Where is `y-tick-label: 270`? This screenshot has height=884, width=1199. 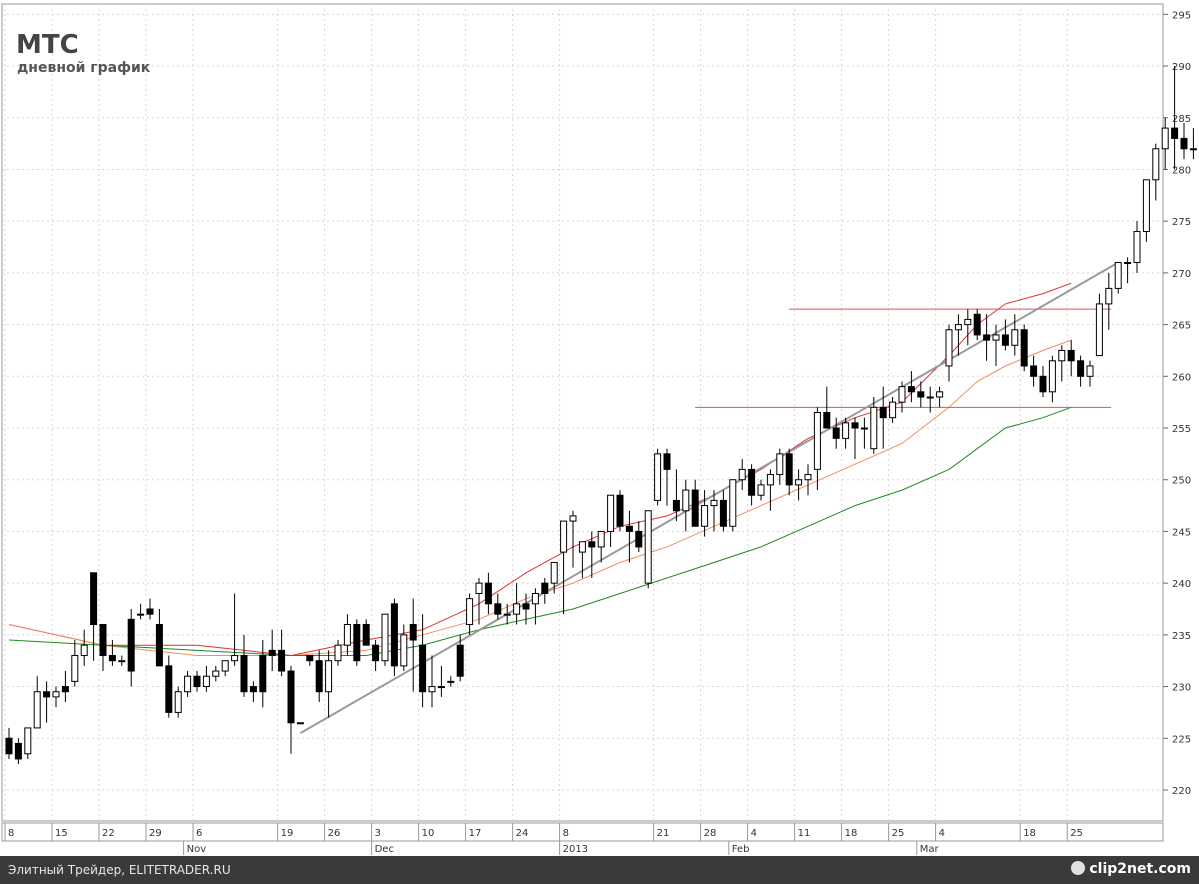
y-tick-label: 270 is located at coordinates (1181, 274).